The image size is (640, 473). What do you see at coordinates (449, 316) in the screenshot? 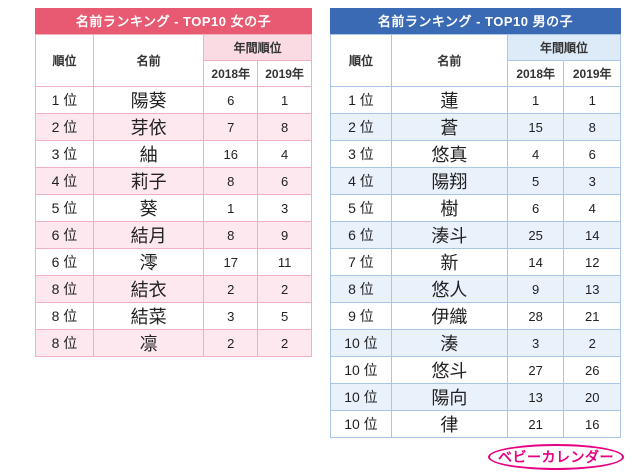
I see `cell-name: 伊織` at bounding box center [449, 316].